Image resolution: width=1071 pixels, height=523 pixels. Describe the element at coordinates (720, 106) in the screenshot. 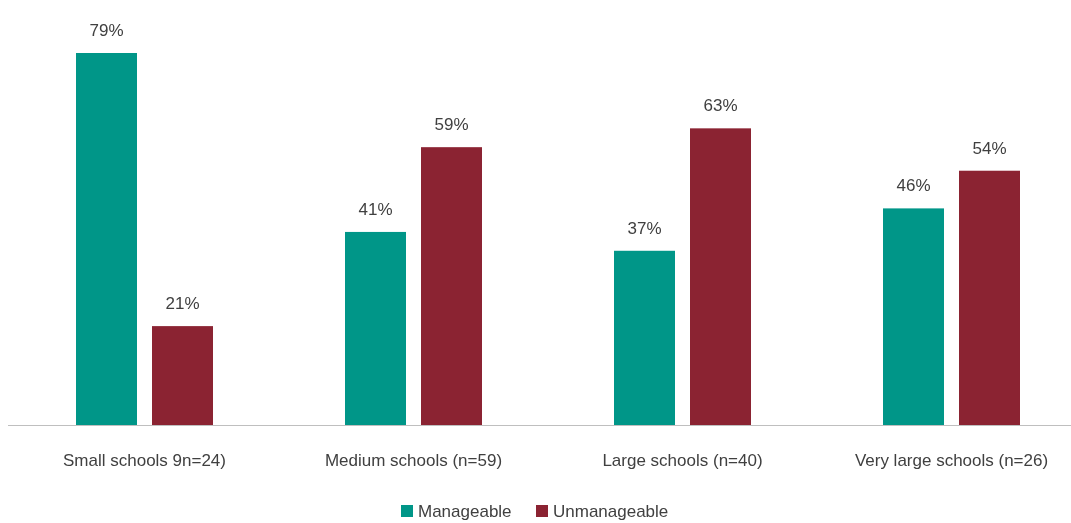

I see `data-label: 63%` at that location.